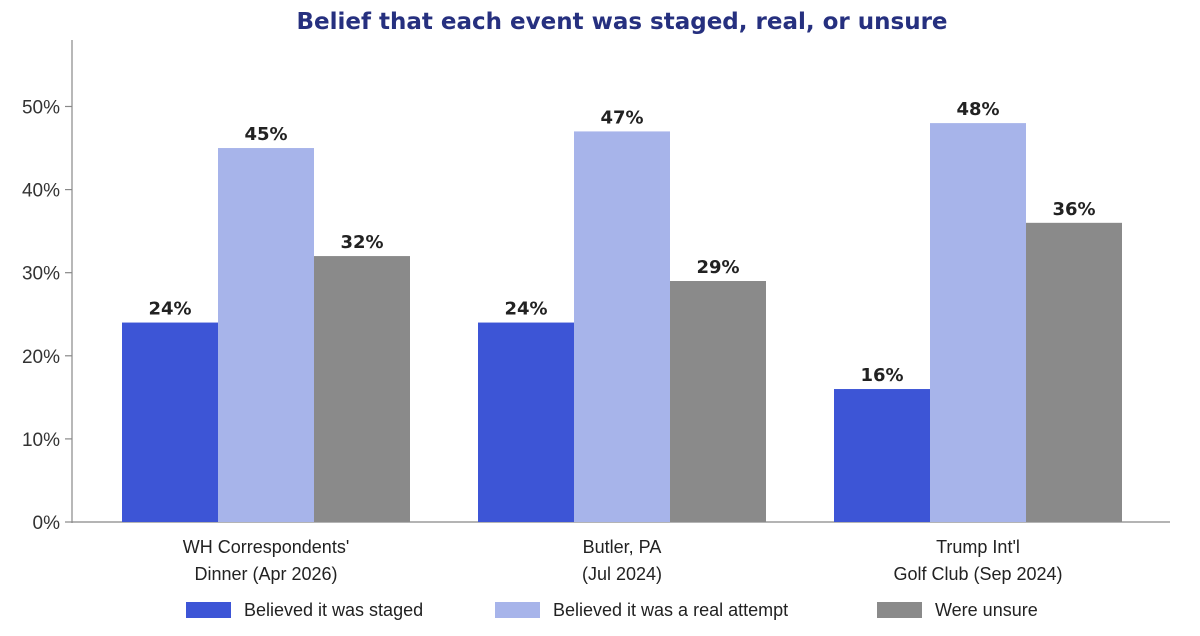 Image resolution: width=1200 pixels, height=636 pixels. I want to click on x-tick-label: Butler, PA, so click(622, 547).